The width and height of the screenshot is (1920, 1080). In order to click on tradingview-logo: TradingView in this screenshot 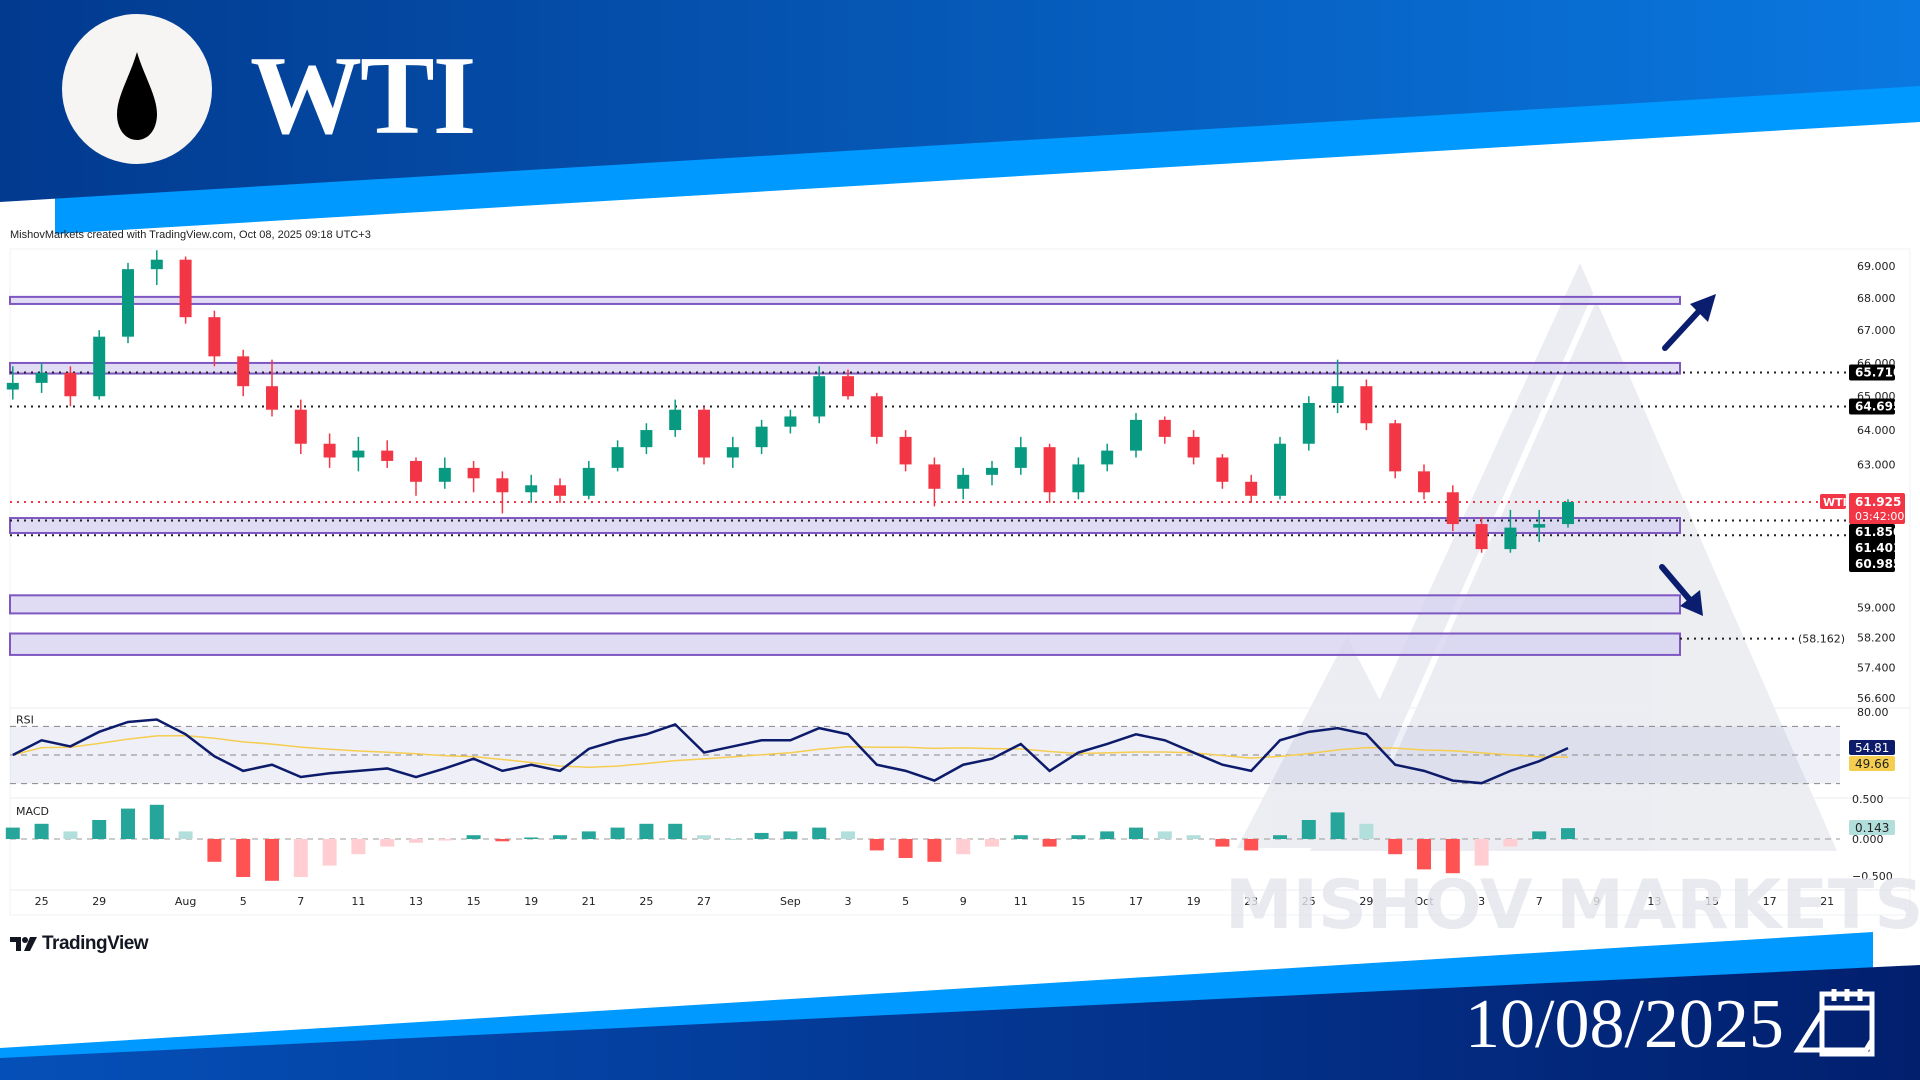, I will do `click(79, 944)`.